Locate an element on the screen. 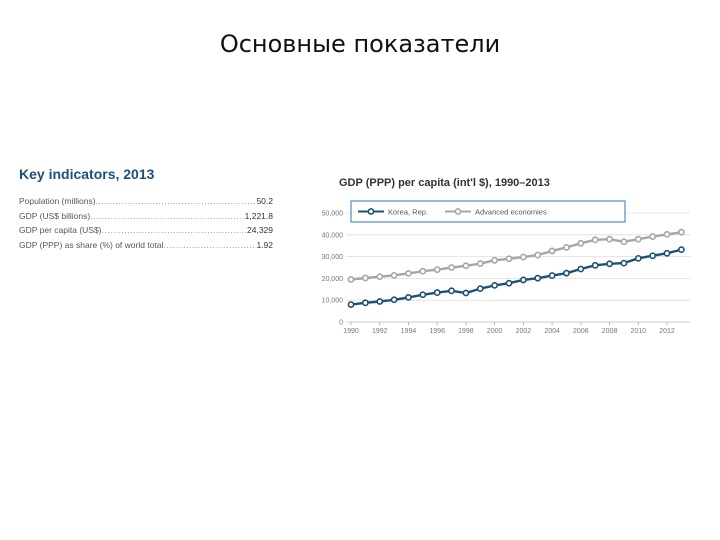  legend-advanced-marker is located at coordinates (458, 211).